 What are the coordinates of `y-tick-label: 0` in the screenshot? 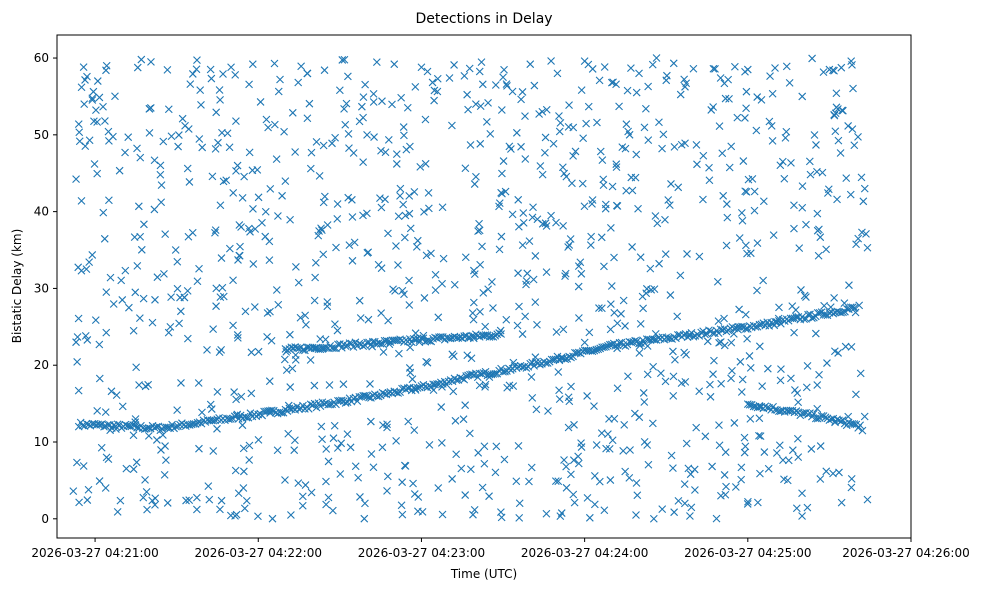 It's located at (45, 519).